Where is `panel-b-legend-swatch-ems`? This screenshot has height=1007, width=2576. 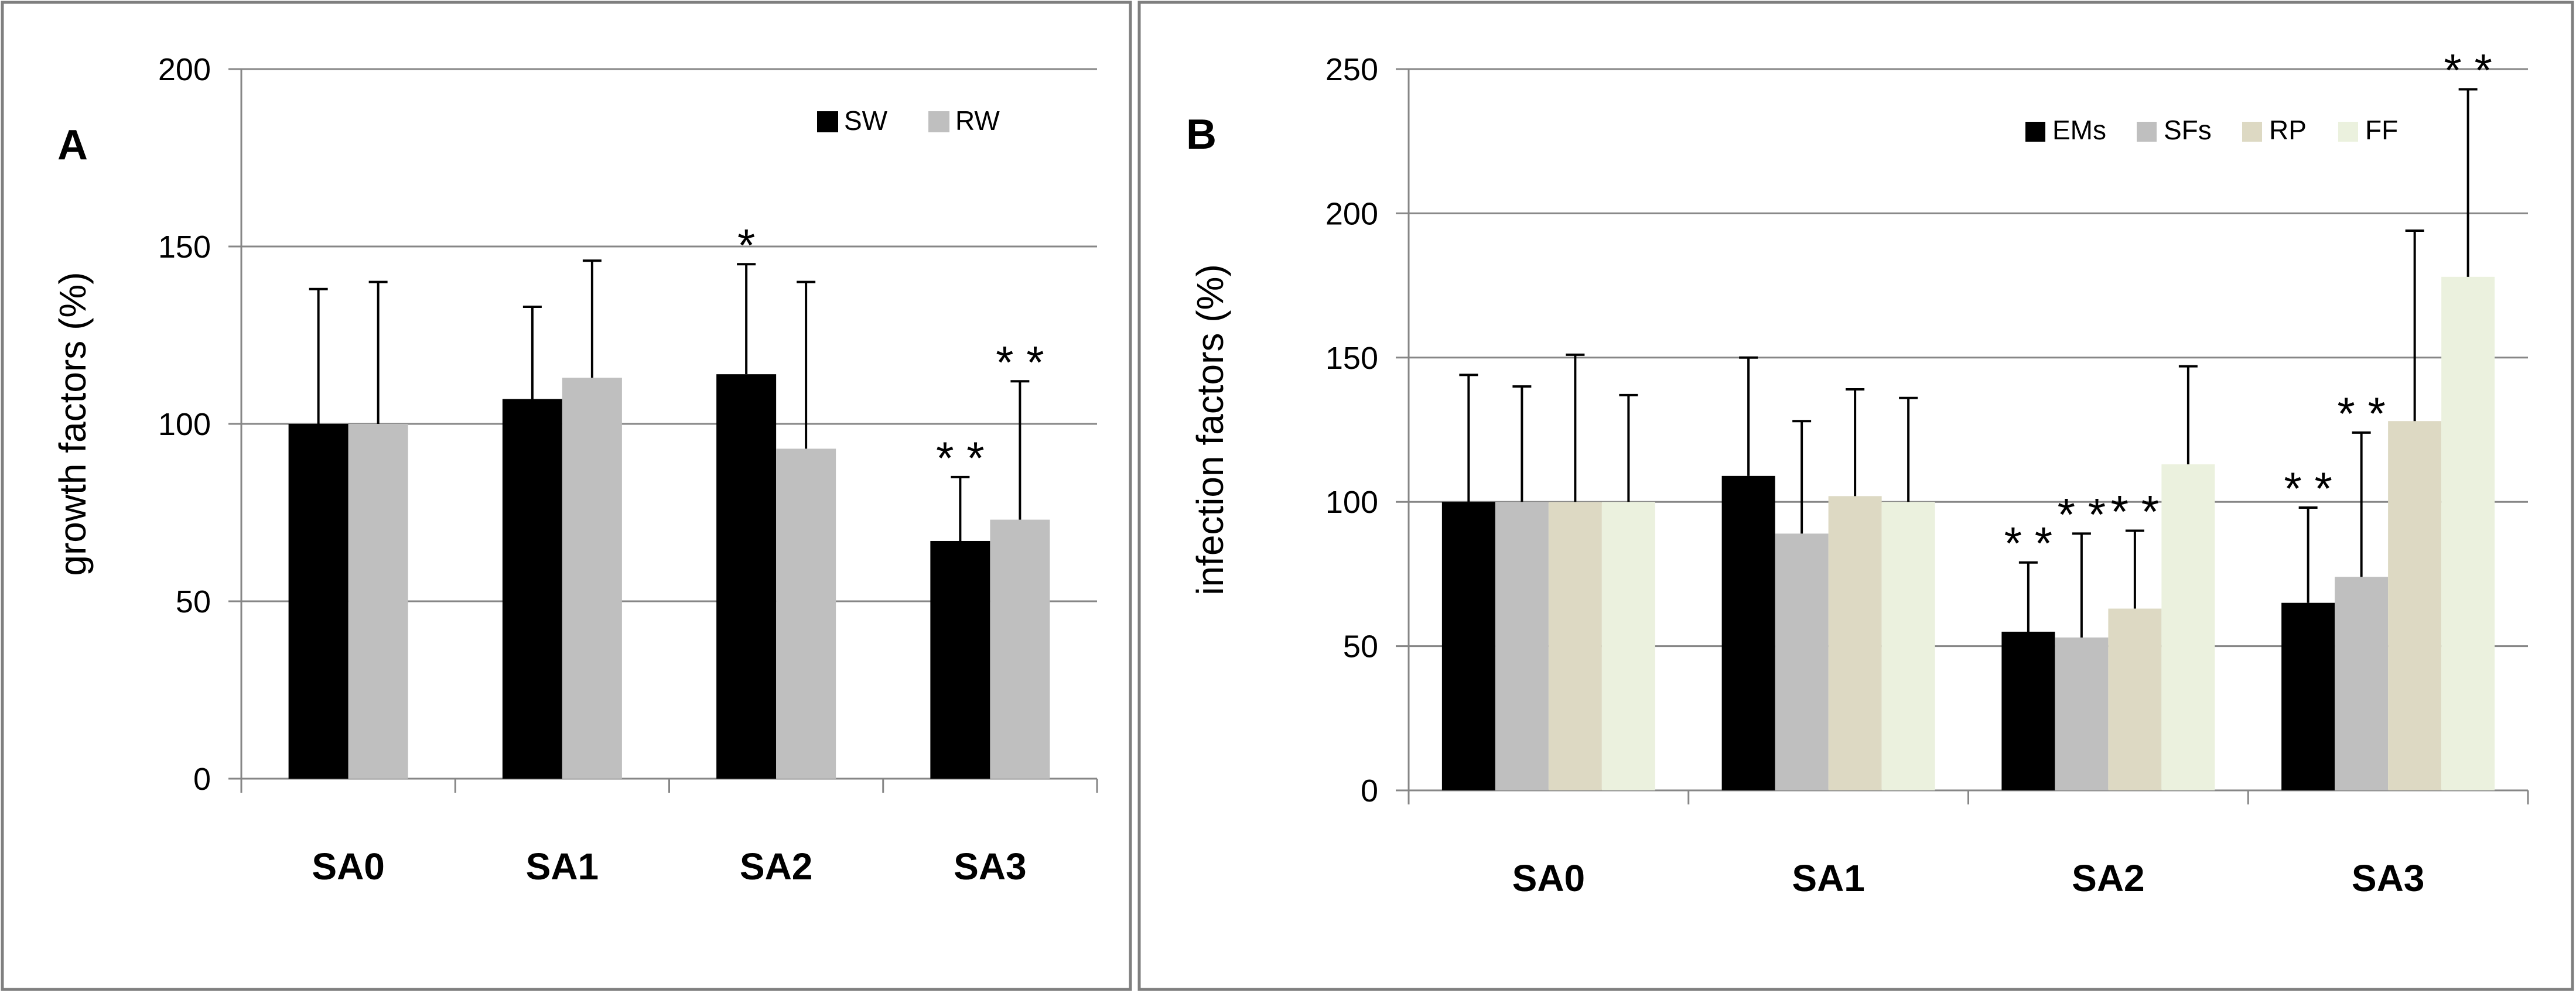
panel-b-legend-swatch-ems is located at coordinates (2035, 132).